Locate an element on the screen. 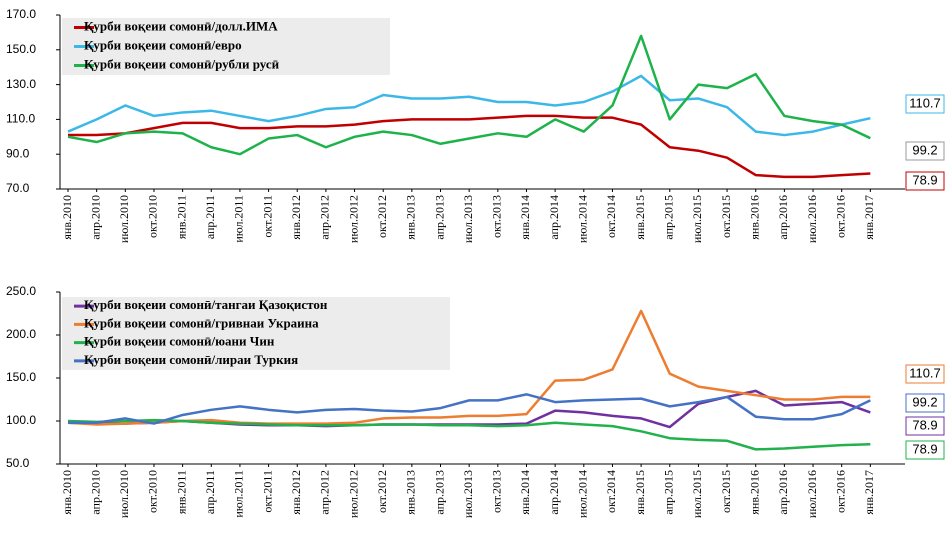 This screenshot has height=538, width=946. y-tick-label: 200.0 is located at coordinates (21, 334).